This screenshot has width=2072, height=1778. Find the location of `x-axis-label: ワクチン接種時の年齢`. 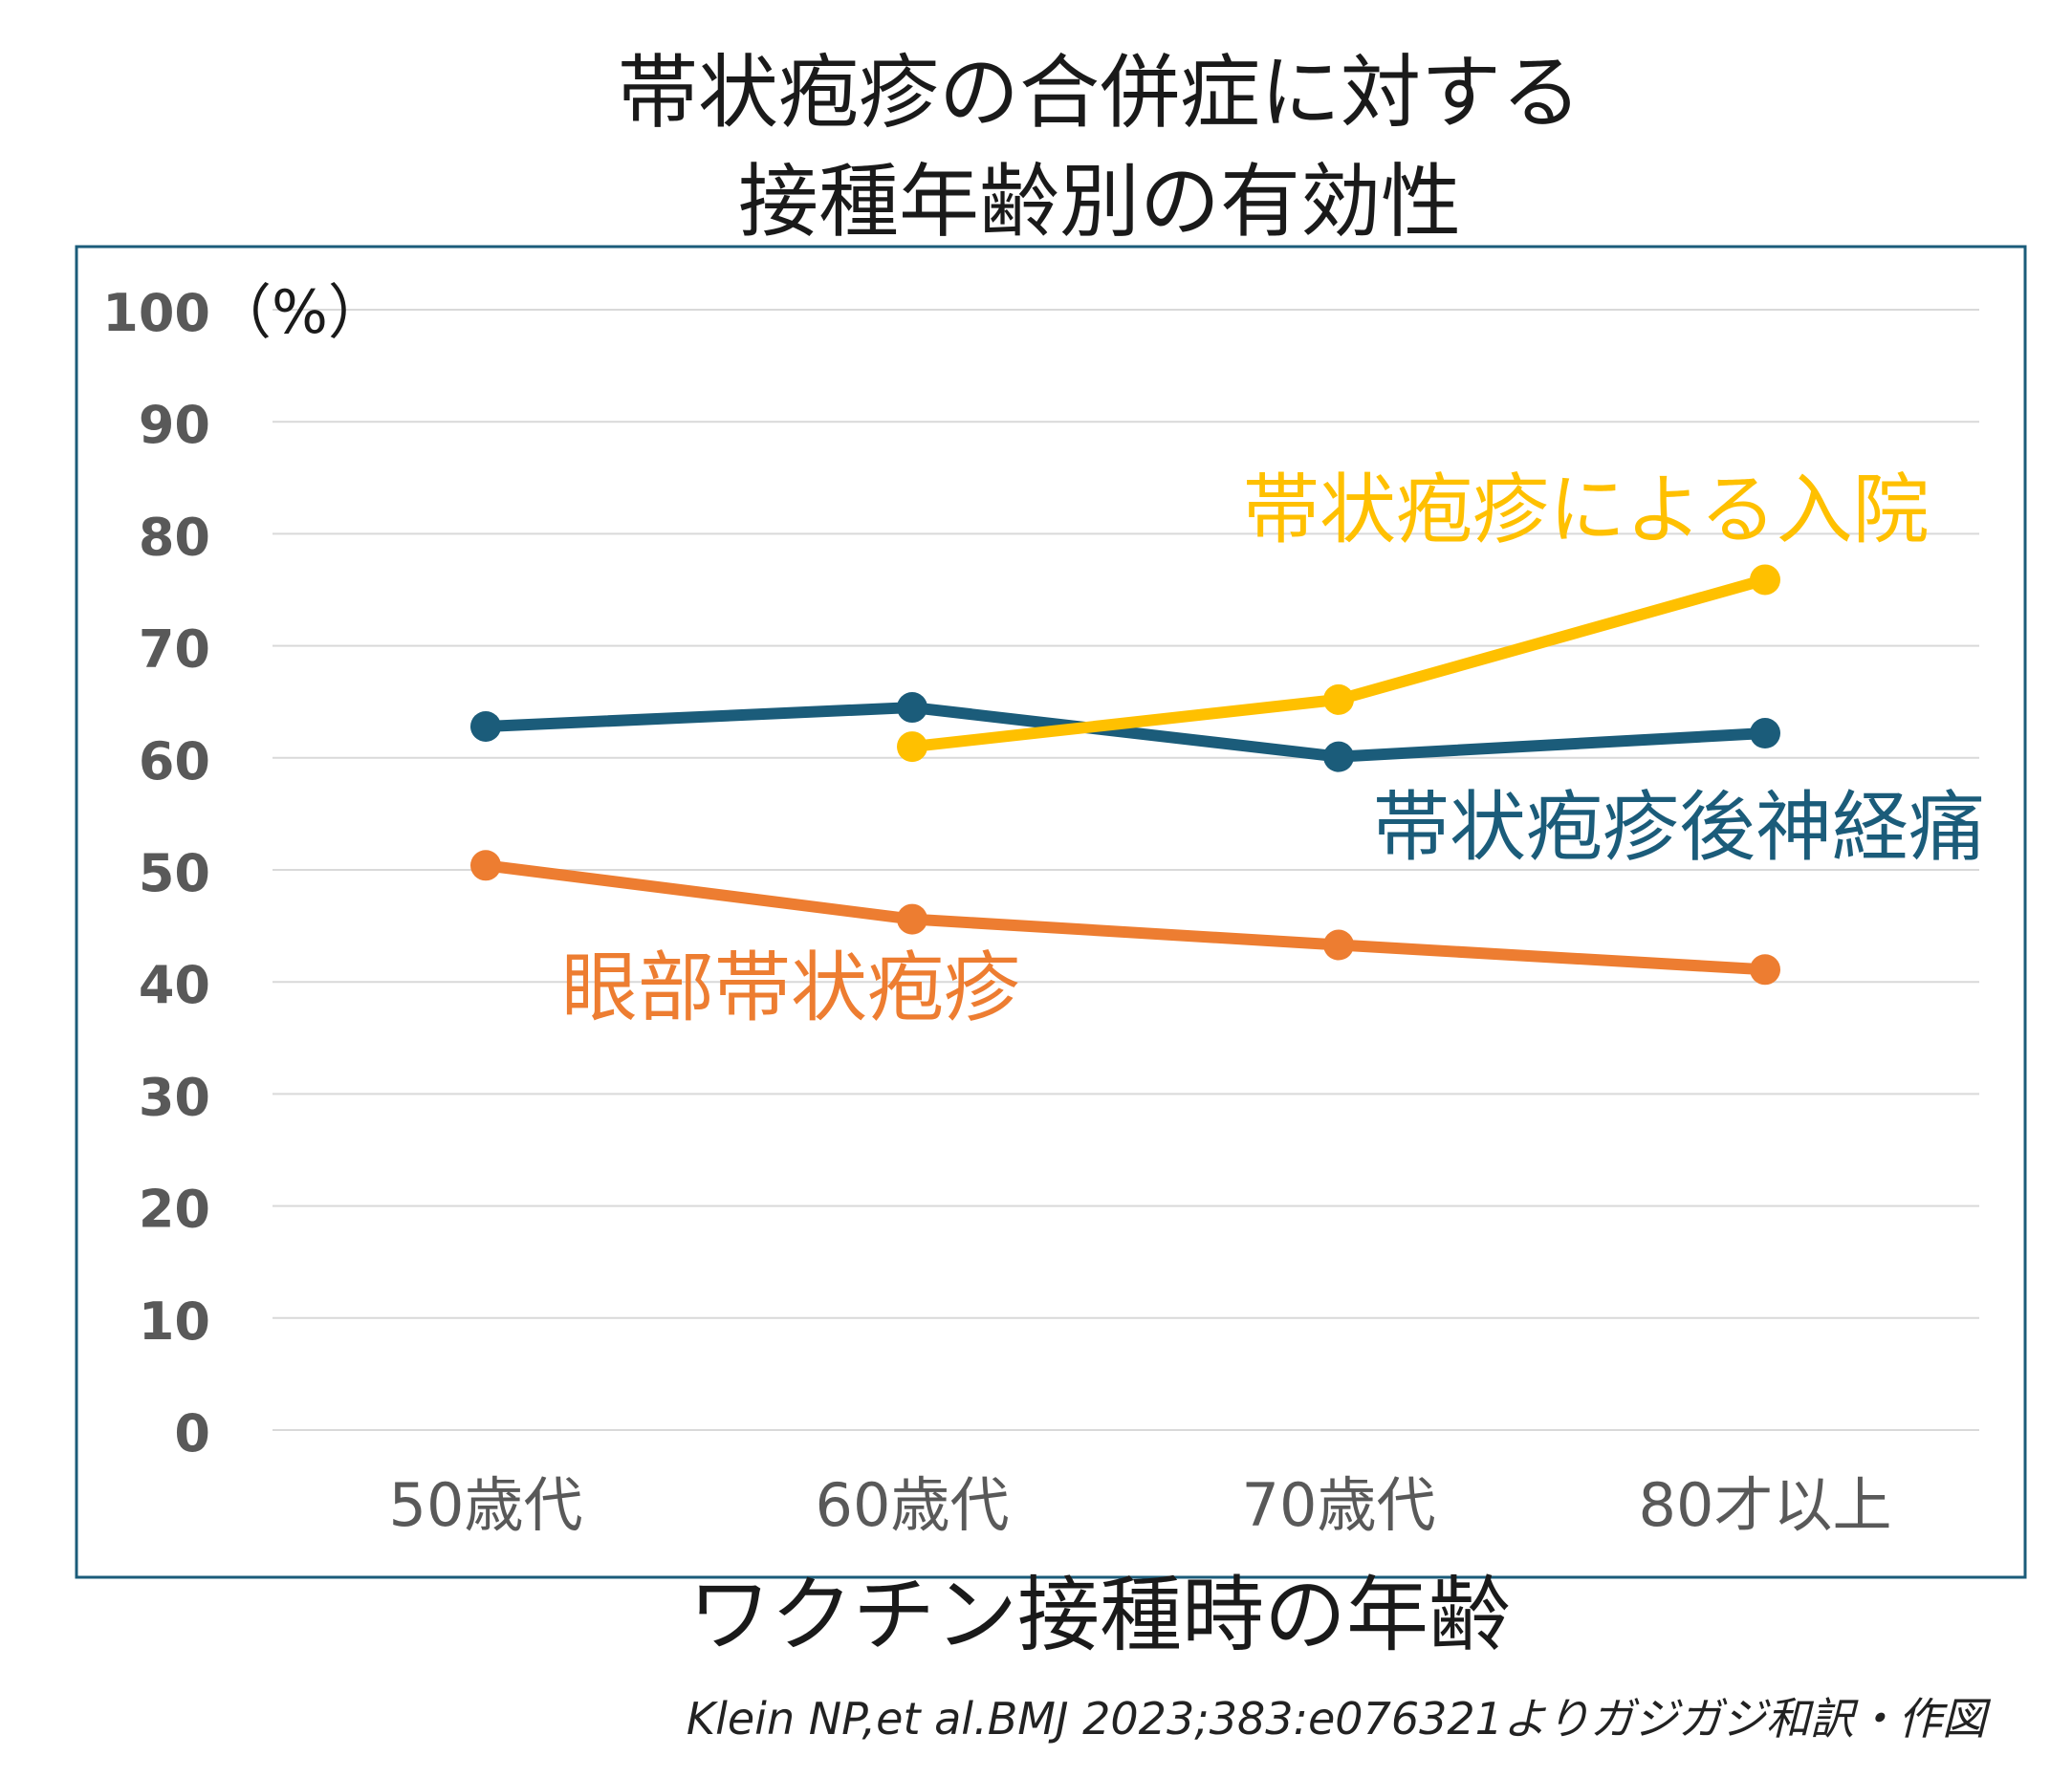

x-axis-label: ワクチン接種時の年齢 is located at coordinates (1099, 1615).